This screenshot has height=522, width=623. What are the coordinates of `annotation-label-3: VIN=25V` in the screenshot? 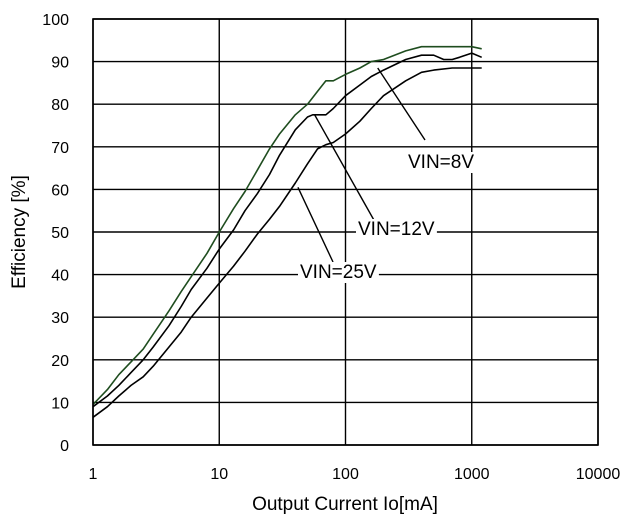 It's located at (338, 272).